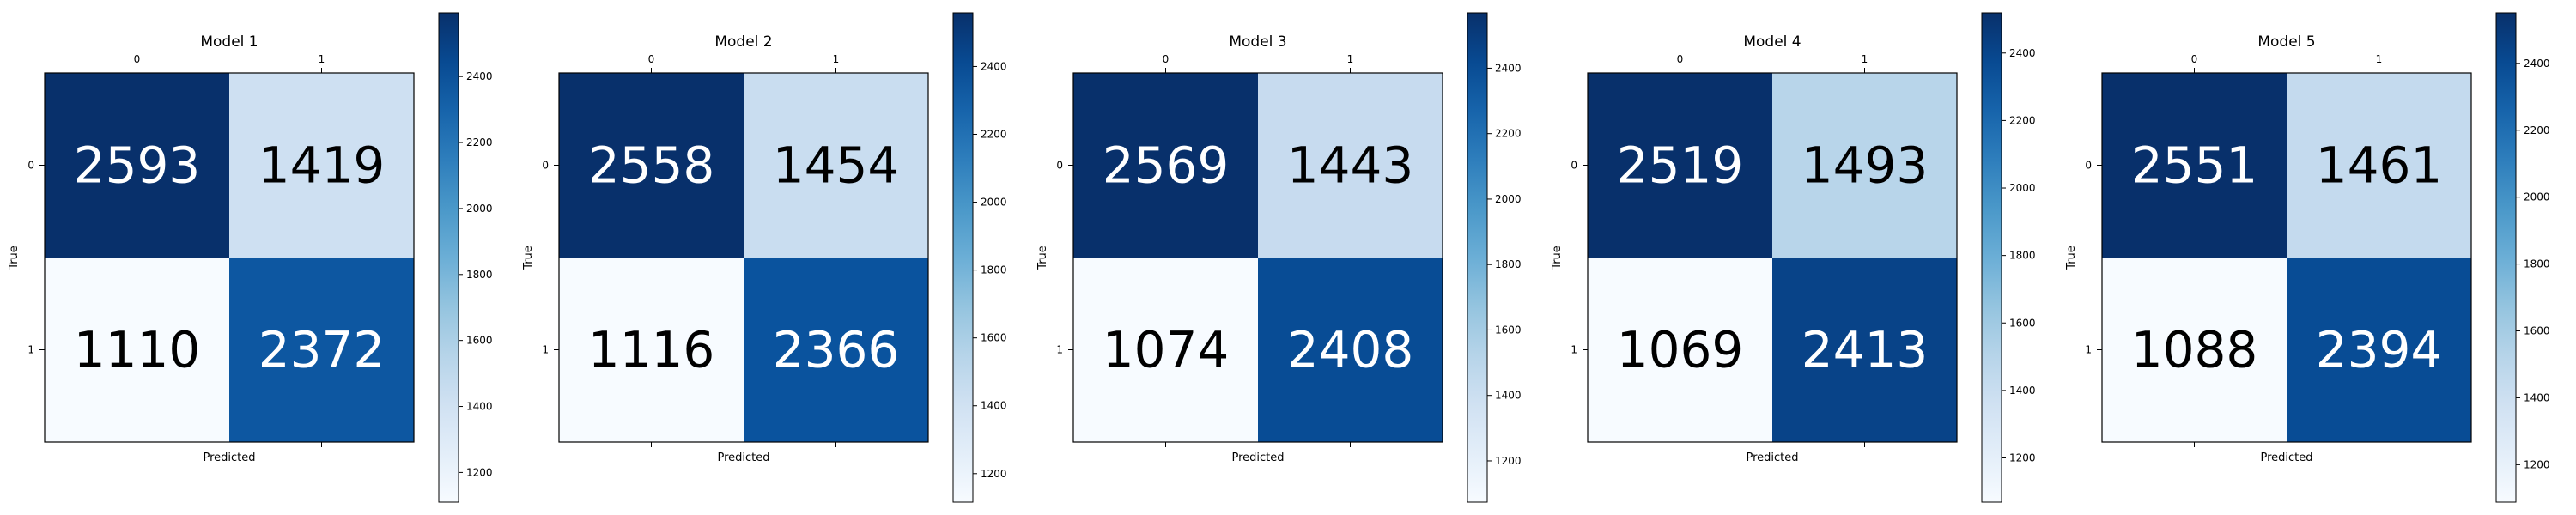 The width and height of the screenshot is (2576, 515). What do you see at coordinates (1681, 350) in the screenshot?
I see `cell-value-label: 1069` at bounding box center [1681, 350].